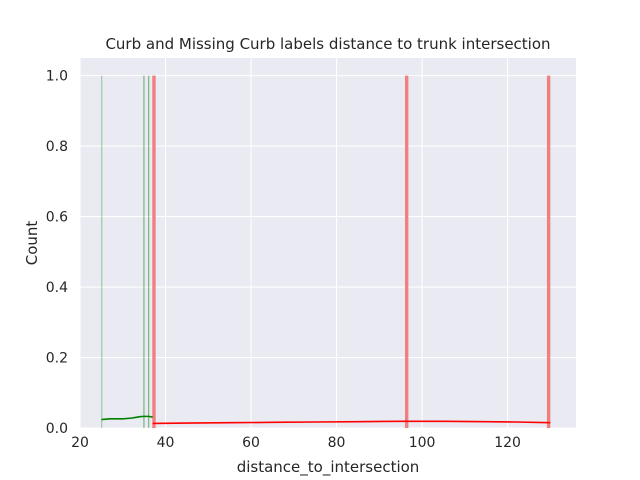 The image size is (640, 480). I want to click on y-tick-label: 0.0, so click(57, 429).